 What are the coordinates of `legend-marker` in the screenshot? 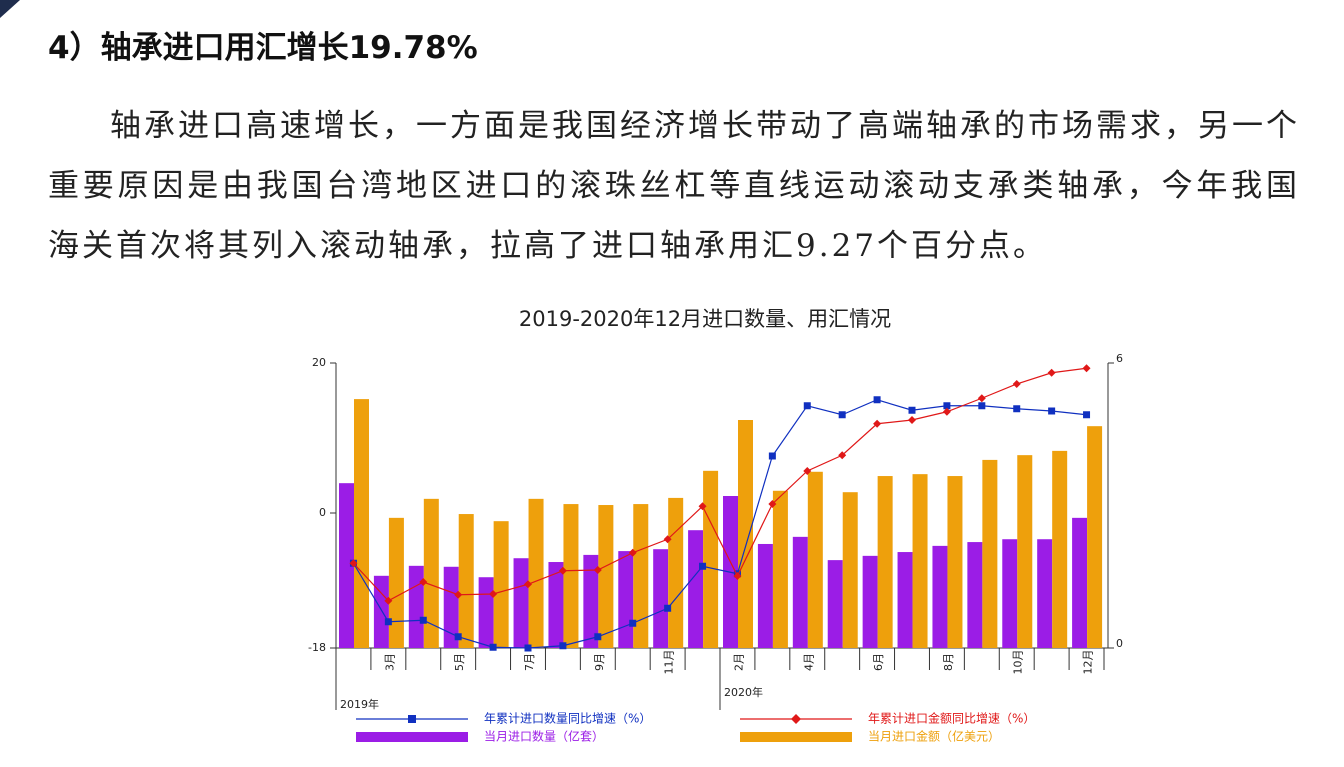 It's located at (412, 719).